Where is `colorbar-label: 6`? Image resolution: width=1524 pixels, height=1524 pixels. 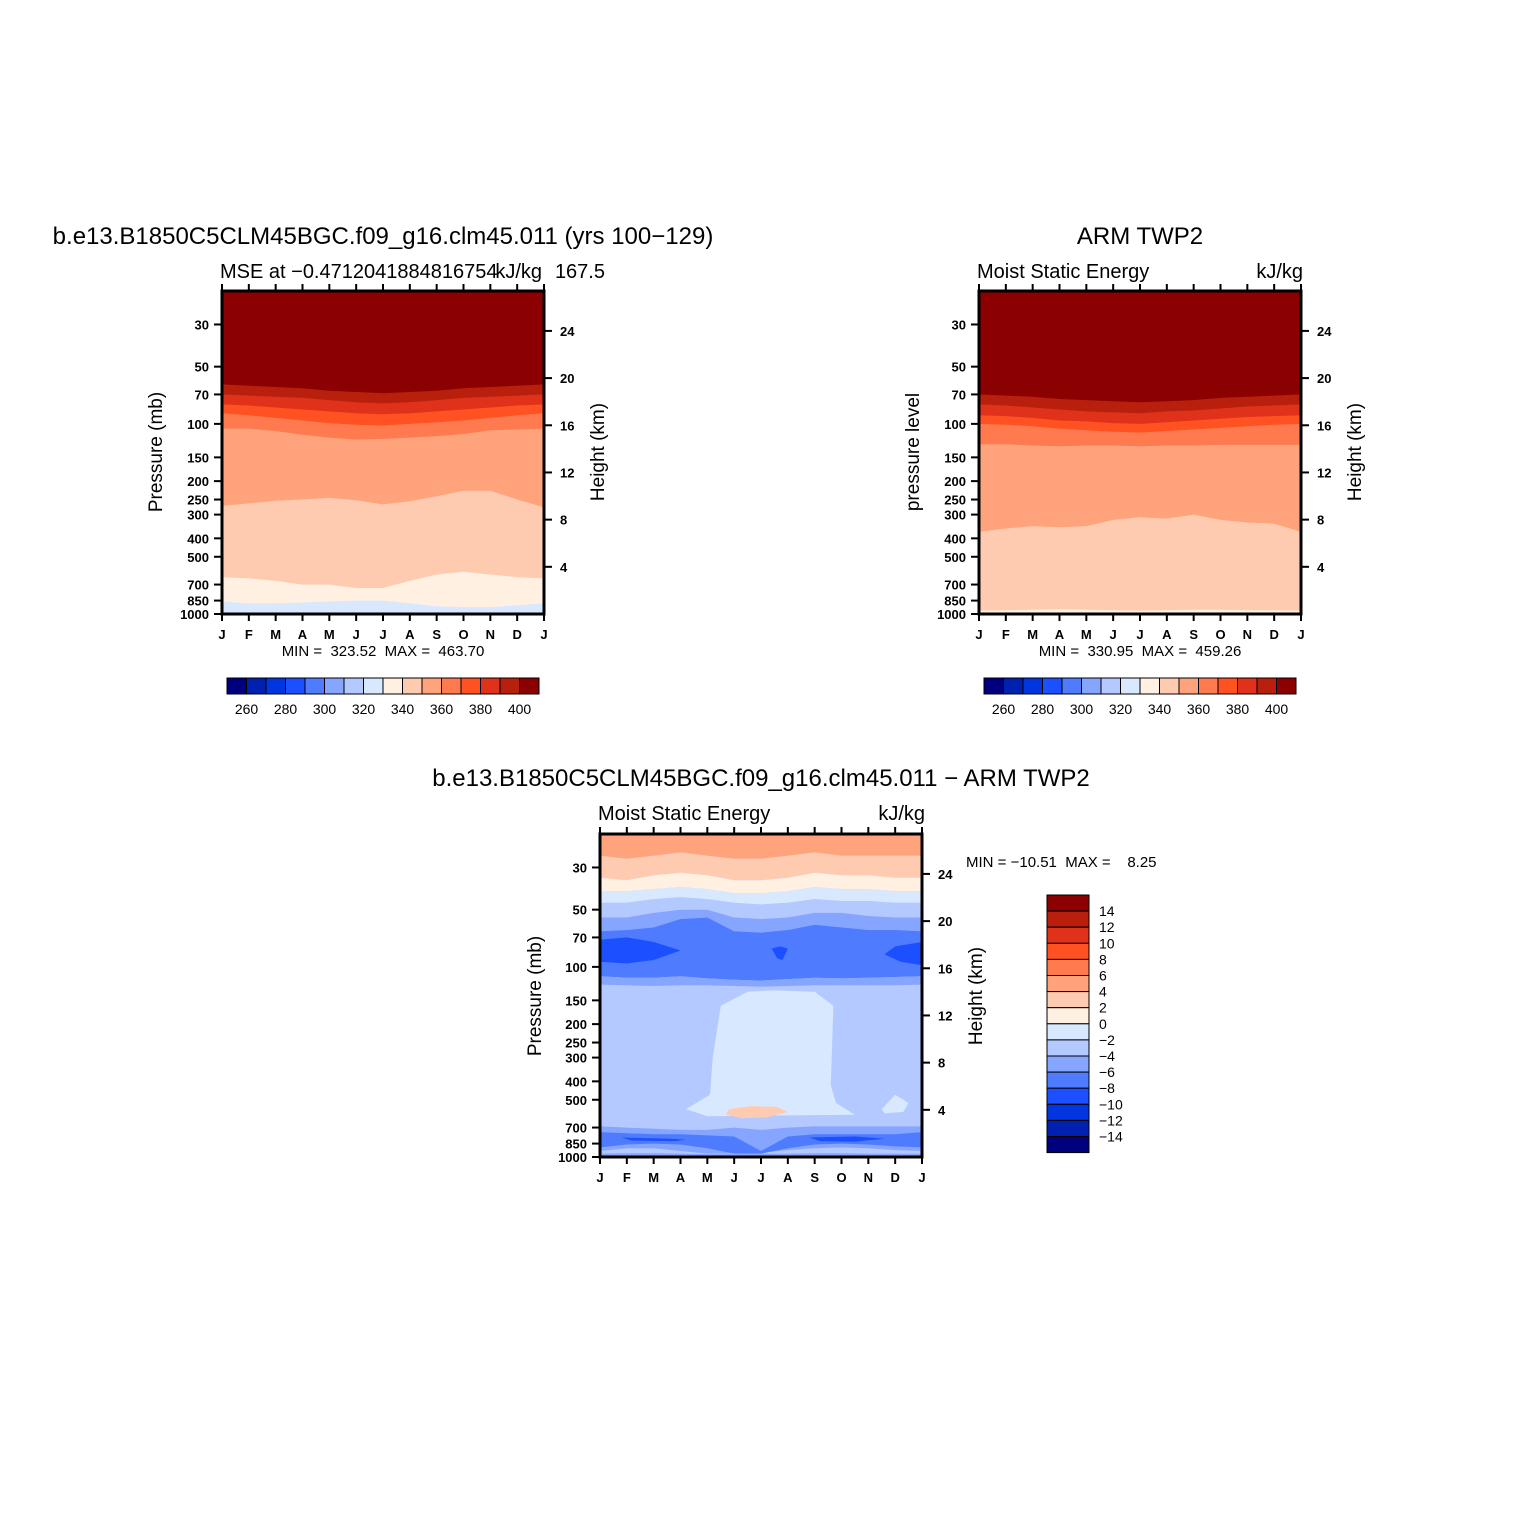 colorbar-label: 6 is located at coordinates (1103, 976).